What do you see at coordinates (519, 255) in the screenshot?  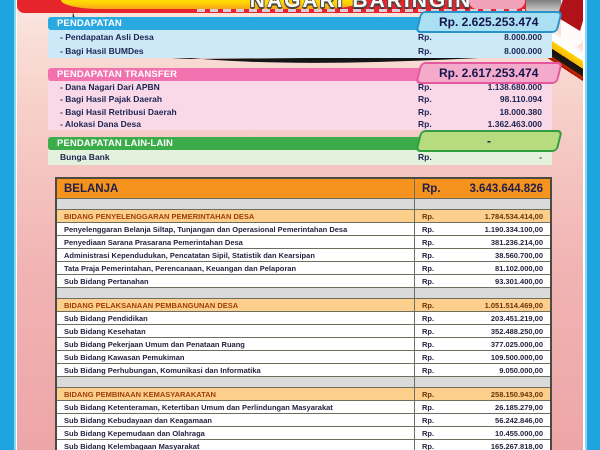 I see `amount-value: 38.560.700,00` at bounding box center [519, 255].